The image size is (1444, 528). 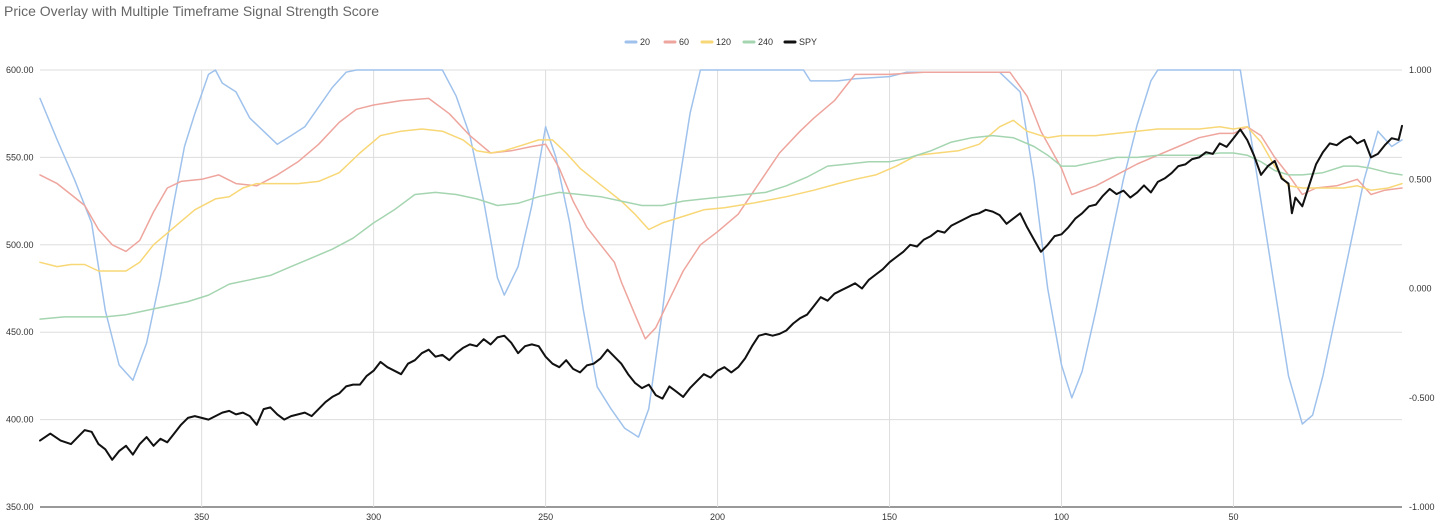 I want to click on legend-label-spy: SPY, so click(x=808, y=42).